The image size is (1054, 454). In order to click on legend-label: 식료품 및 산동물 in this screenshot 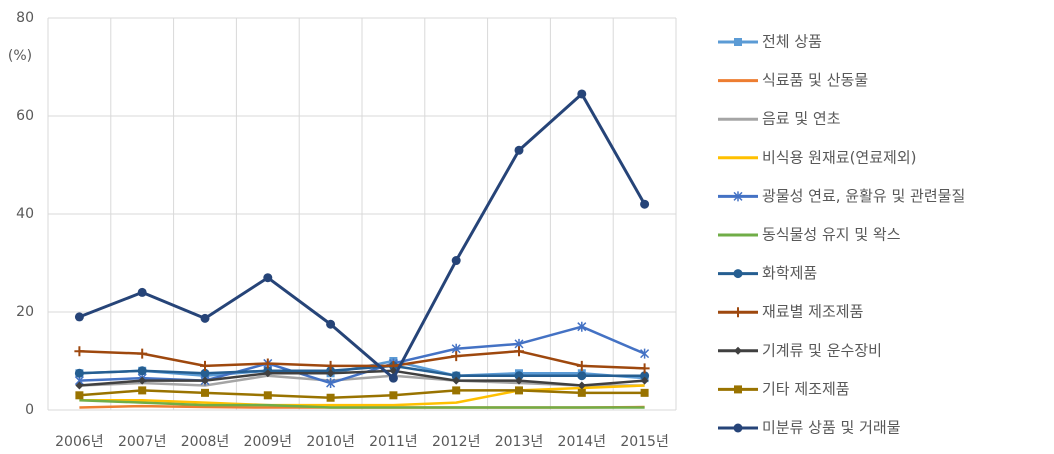, I will do `click(815, 80)`.